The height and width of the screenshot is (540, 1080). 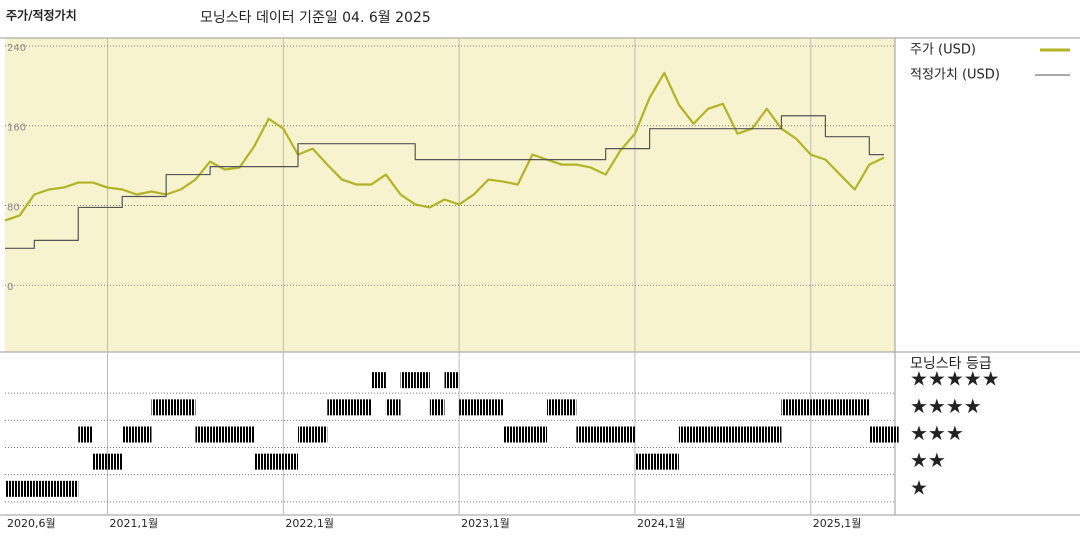 What do you see at coordinates (919, 487) in the screenshot?
I see `y-tick-label: ★` at bounding box center [919, 487].